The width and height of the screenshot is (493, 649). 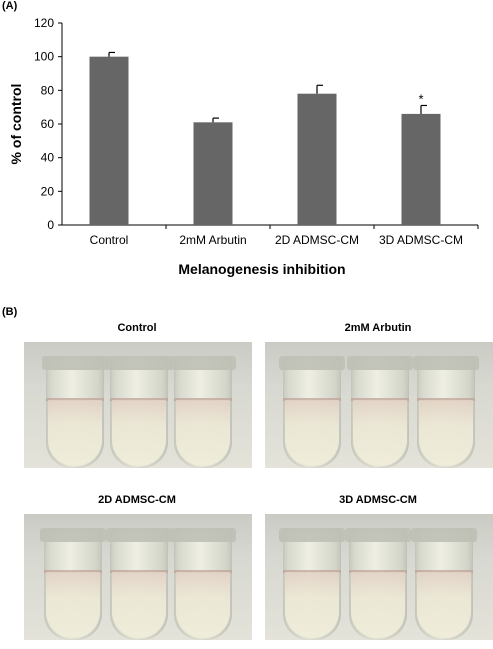 I want to click on photo-title-control: Control, so click(x=137, y=328).